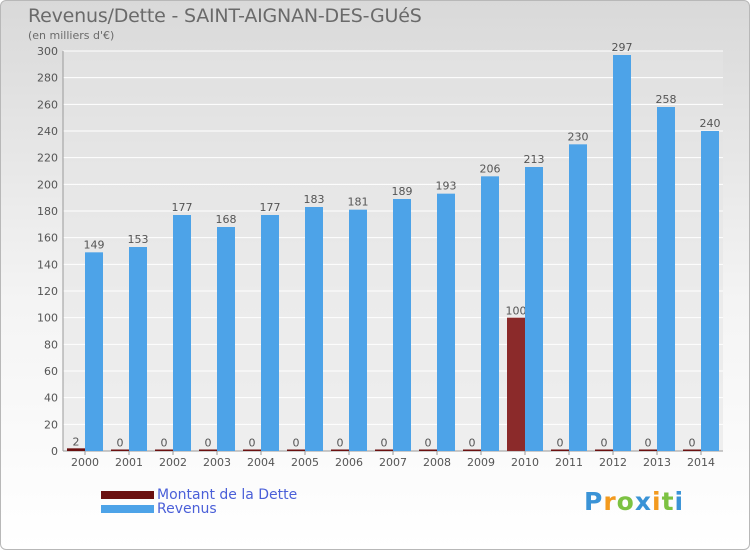 The height and width of the screenshot is (550, 750). Describe the element at coordinates (76, 441) in the screenshot. I see `value-label-dette: 2` at that location.